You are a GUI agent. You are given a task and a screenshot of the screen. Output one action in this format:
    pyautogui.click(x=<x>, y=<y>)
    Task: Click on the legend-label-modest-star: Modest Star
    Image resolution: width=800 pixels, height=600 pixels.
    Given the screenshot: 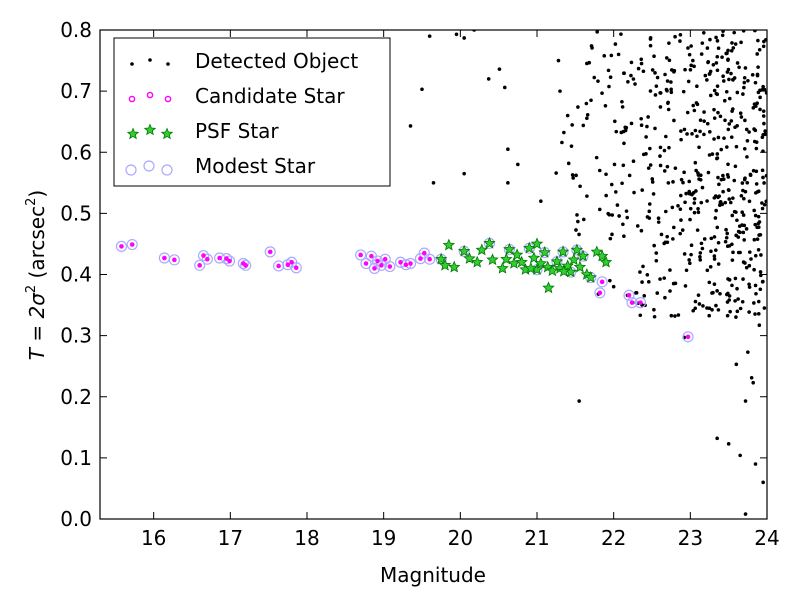 What is the action you would take?
    pyautogui.click(x=255, y=166)
    